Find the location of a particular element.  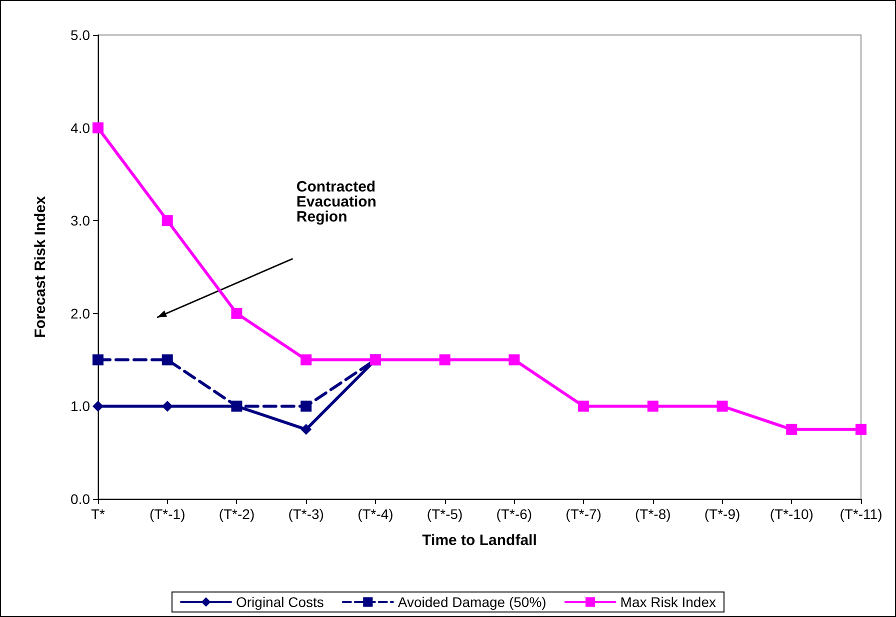

legend-label: Avoided Damage (50%) is located at coordinates (472, 602).